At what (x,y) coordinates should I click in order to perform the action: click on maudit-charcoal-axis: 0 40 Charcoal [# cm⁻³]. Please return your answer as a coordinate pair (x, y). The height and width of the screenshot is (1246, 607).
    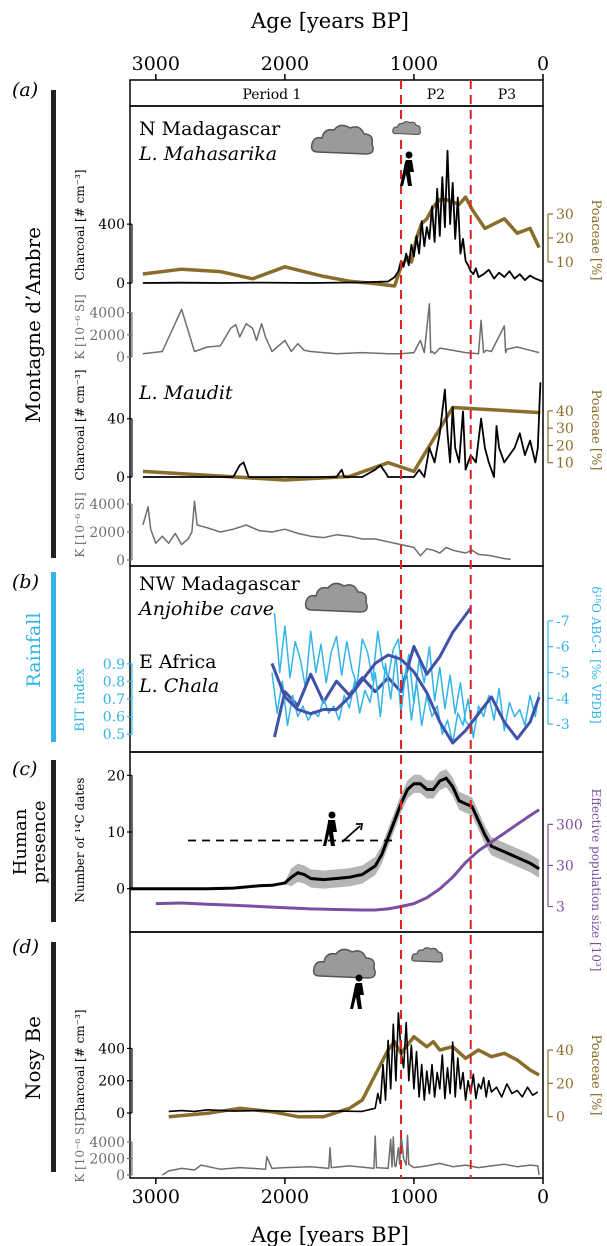
    Looking at the image, I should click on (103, 427).